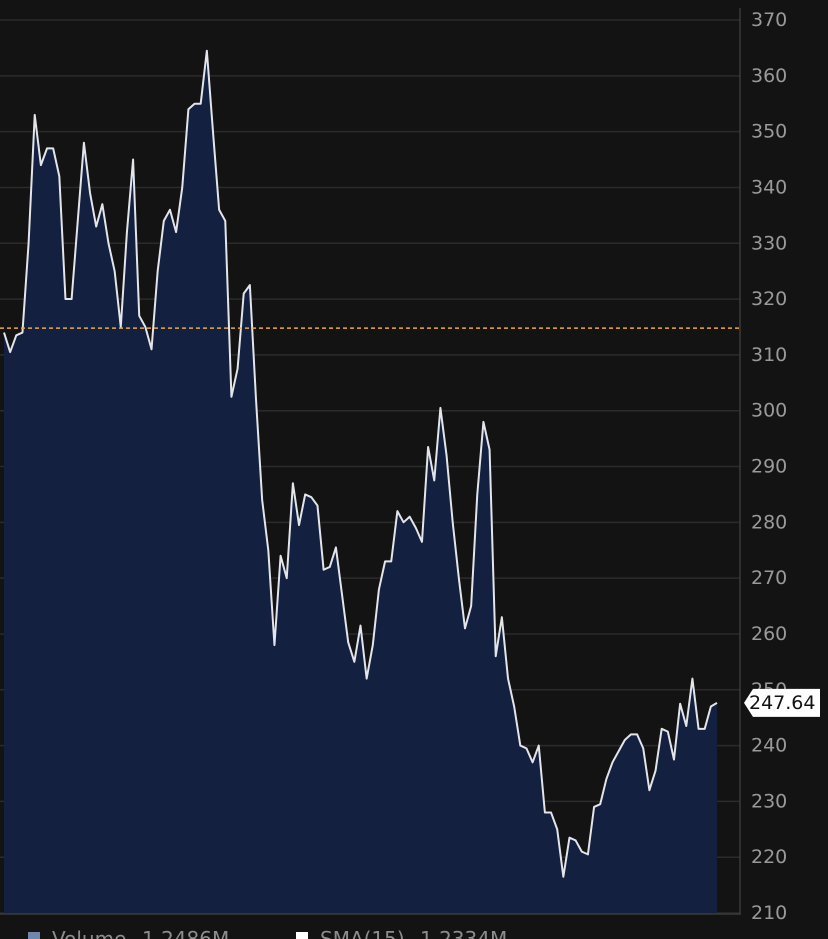 This screenshot has height=939, width=828. What do you see at coordinates (769, 187) in the screenshot?
I see `y-tick-label: 340` at bounding box center [769, 187].